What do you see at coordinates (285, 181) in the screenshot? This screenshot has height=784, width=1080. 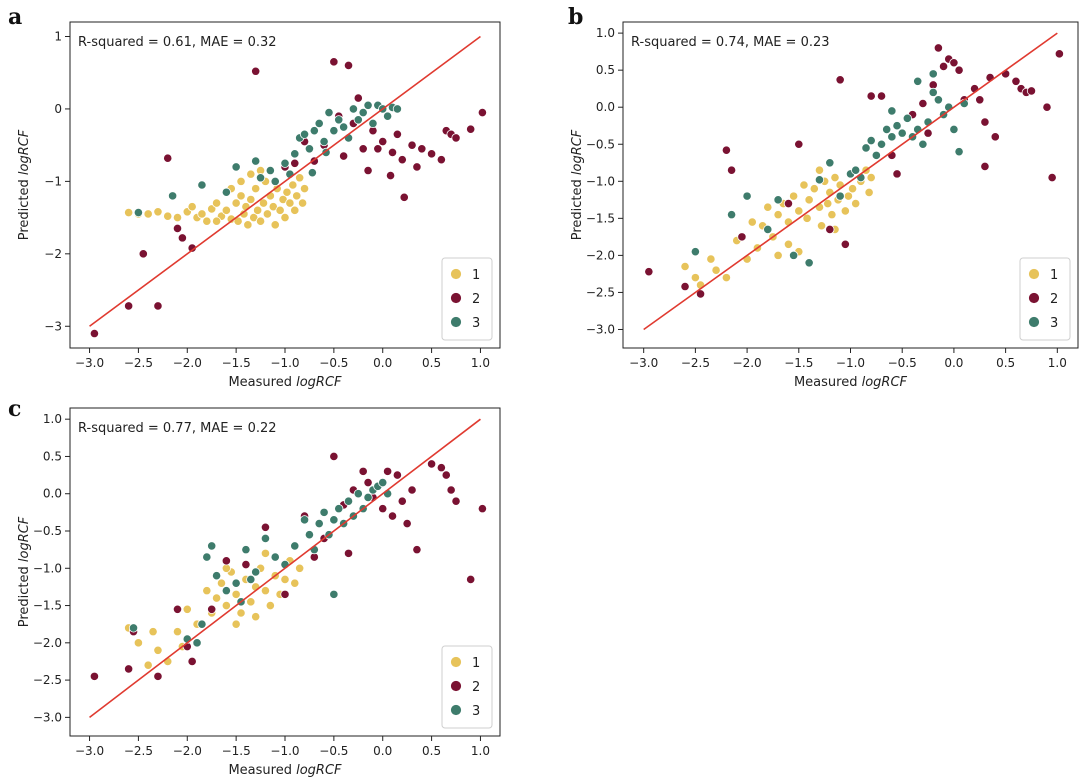 I see `reference-line` at bounding box center [285, 181].